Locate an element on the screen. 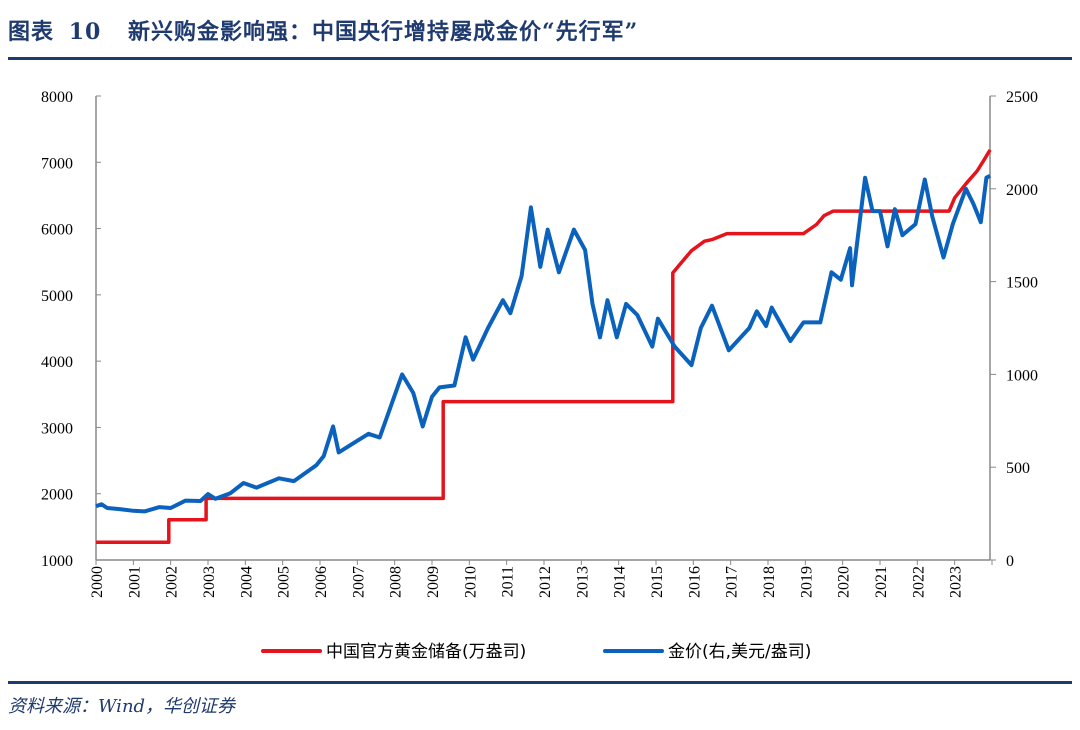 This screenshot has height=730, width=1080. x-tick-label: 2019 is located at coordinates (806, 582).